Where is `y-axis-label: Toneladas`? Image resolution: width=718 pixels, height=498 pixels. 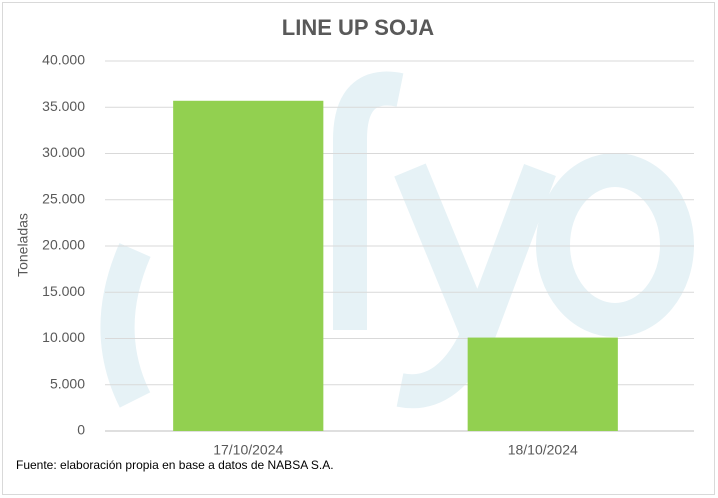 y-axis-label: Toneladas is located at coordinates (23, 245).